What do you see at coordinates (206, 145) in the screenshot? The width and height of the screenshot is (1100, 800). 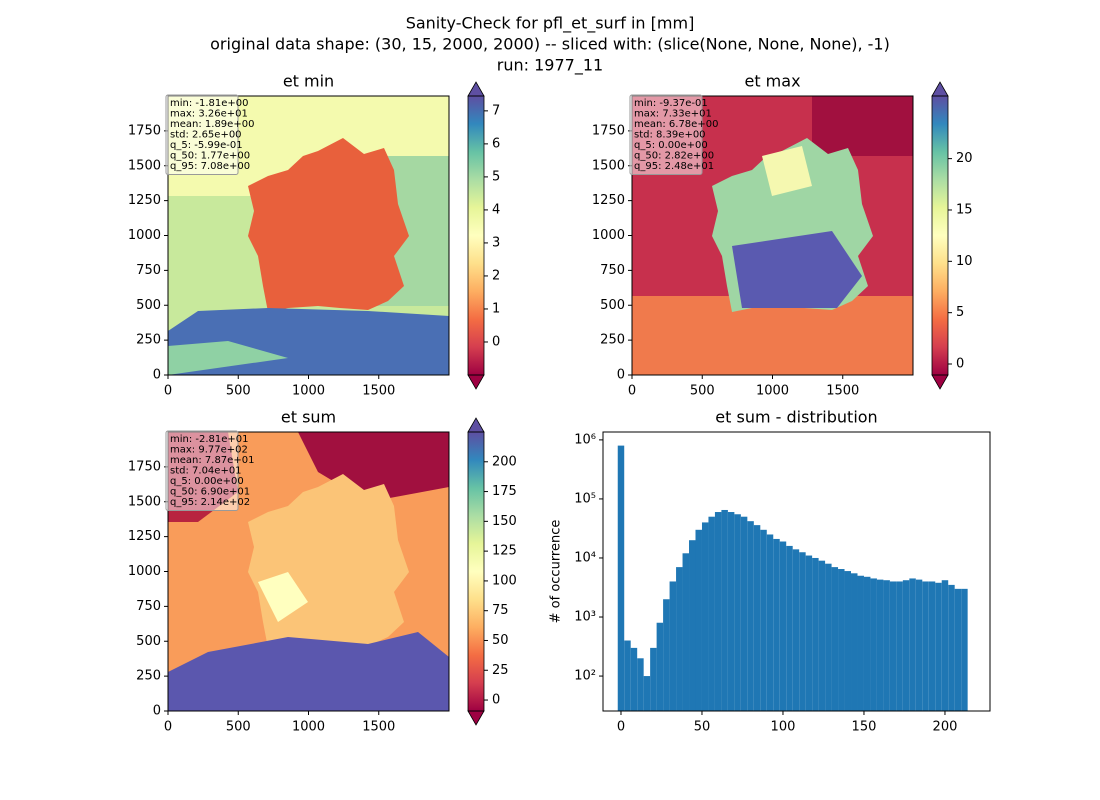 I see `stats-line: q_5: -5.99e-01` at bounding box center [206, 145].